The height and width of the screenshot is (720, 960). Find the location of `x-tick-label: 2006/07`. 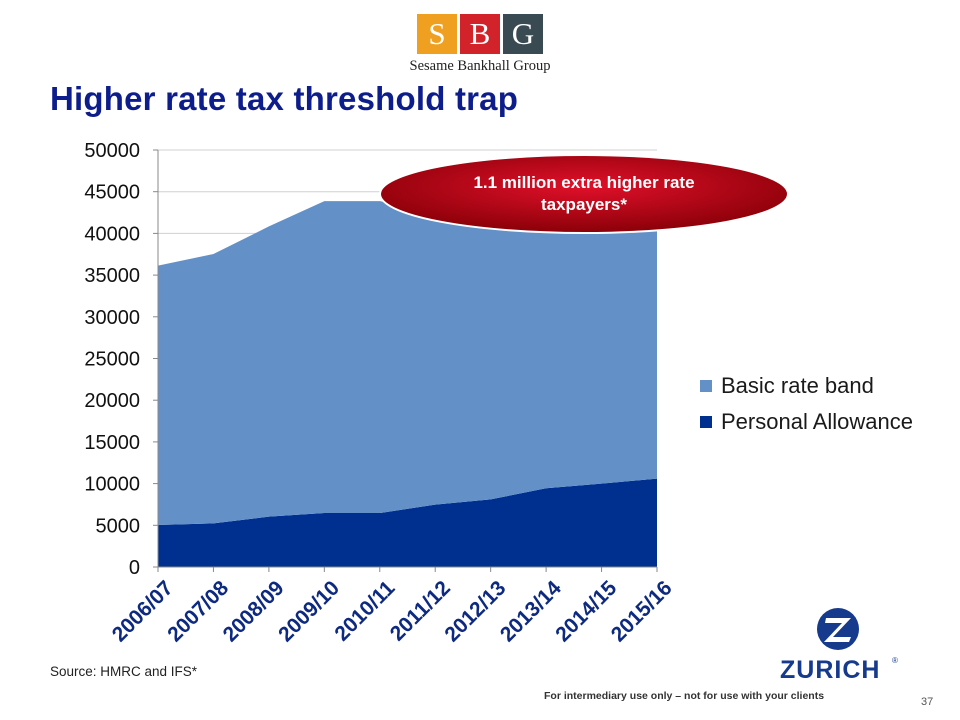

x-tick-label: 2006/07 is located at coordinates (143, 611).